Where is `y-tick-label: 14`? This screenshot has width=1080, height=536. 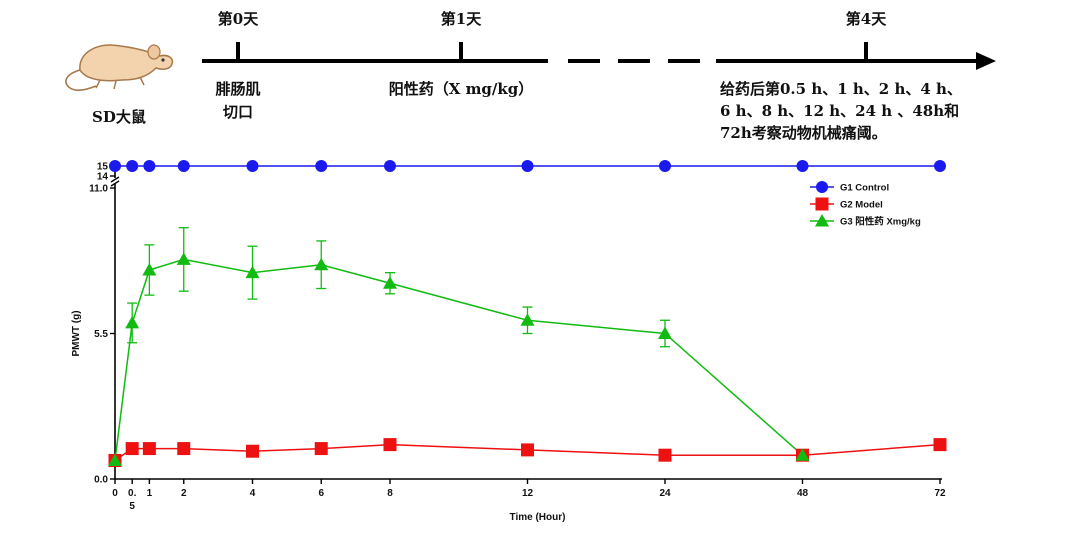
y-tick-label: 14 is located at coordinates (103, 177).